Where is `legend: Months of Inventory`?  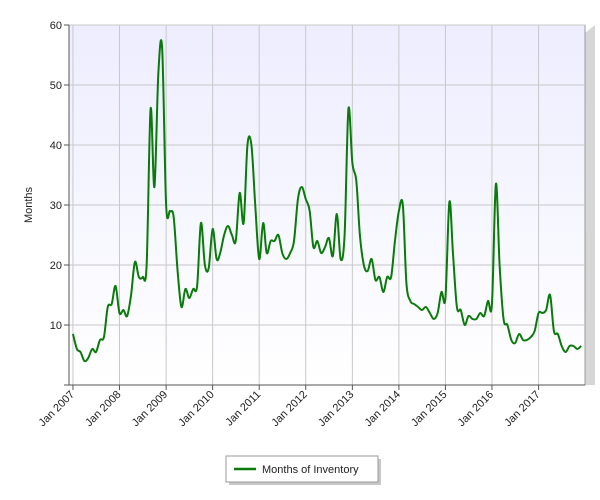
legend: Months of Inventory is located at coordinates (303, 470).